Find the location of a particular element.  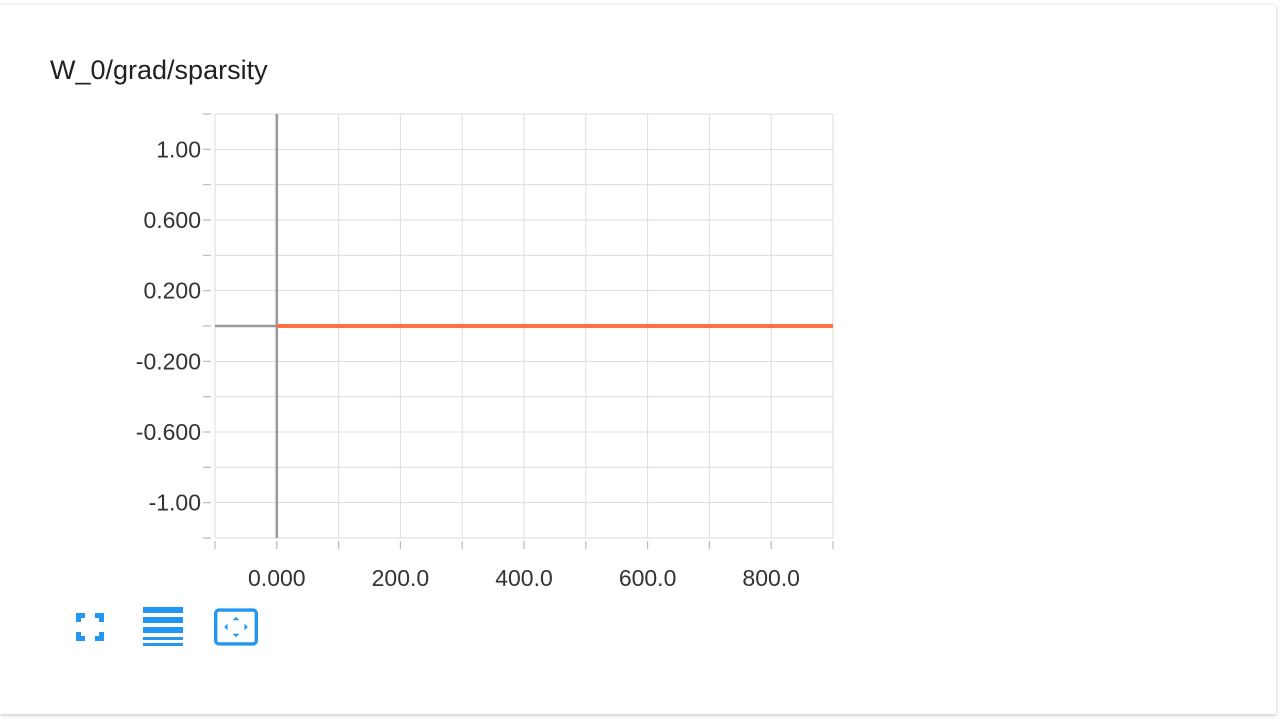

y-tick-label: -1.00 is located at coordinates (175, 503).